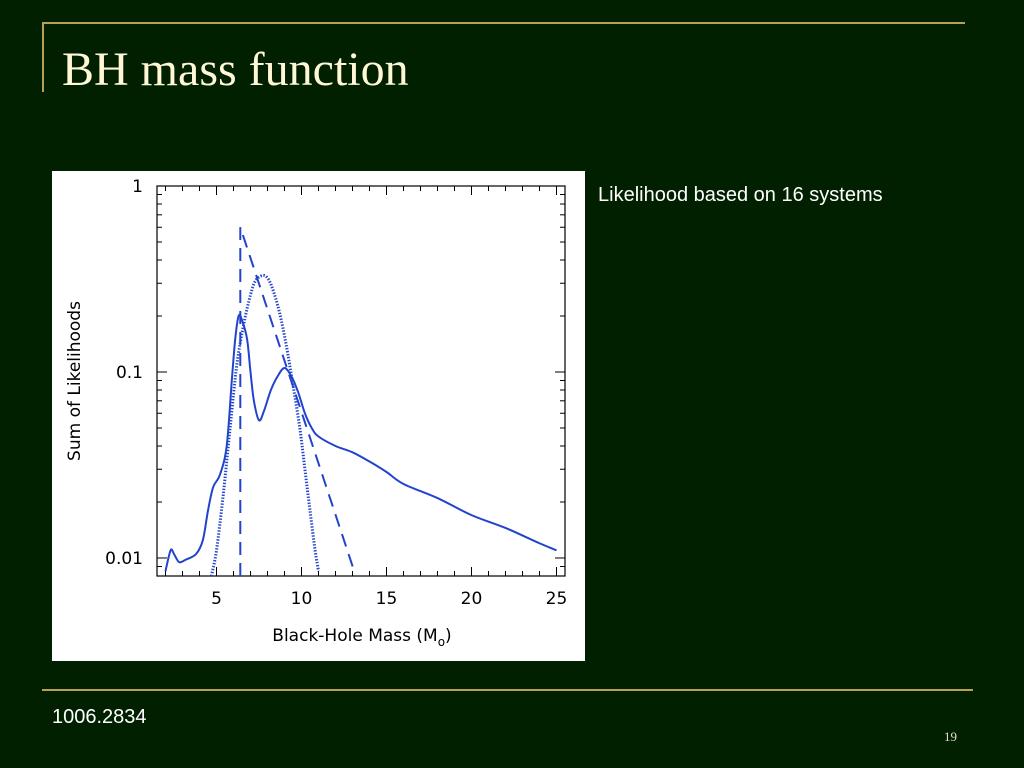 The width and height of the screenshot is (1024, 768). I want to click on arxiv-reference: 1006.2834, so click(99, 717).